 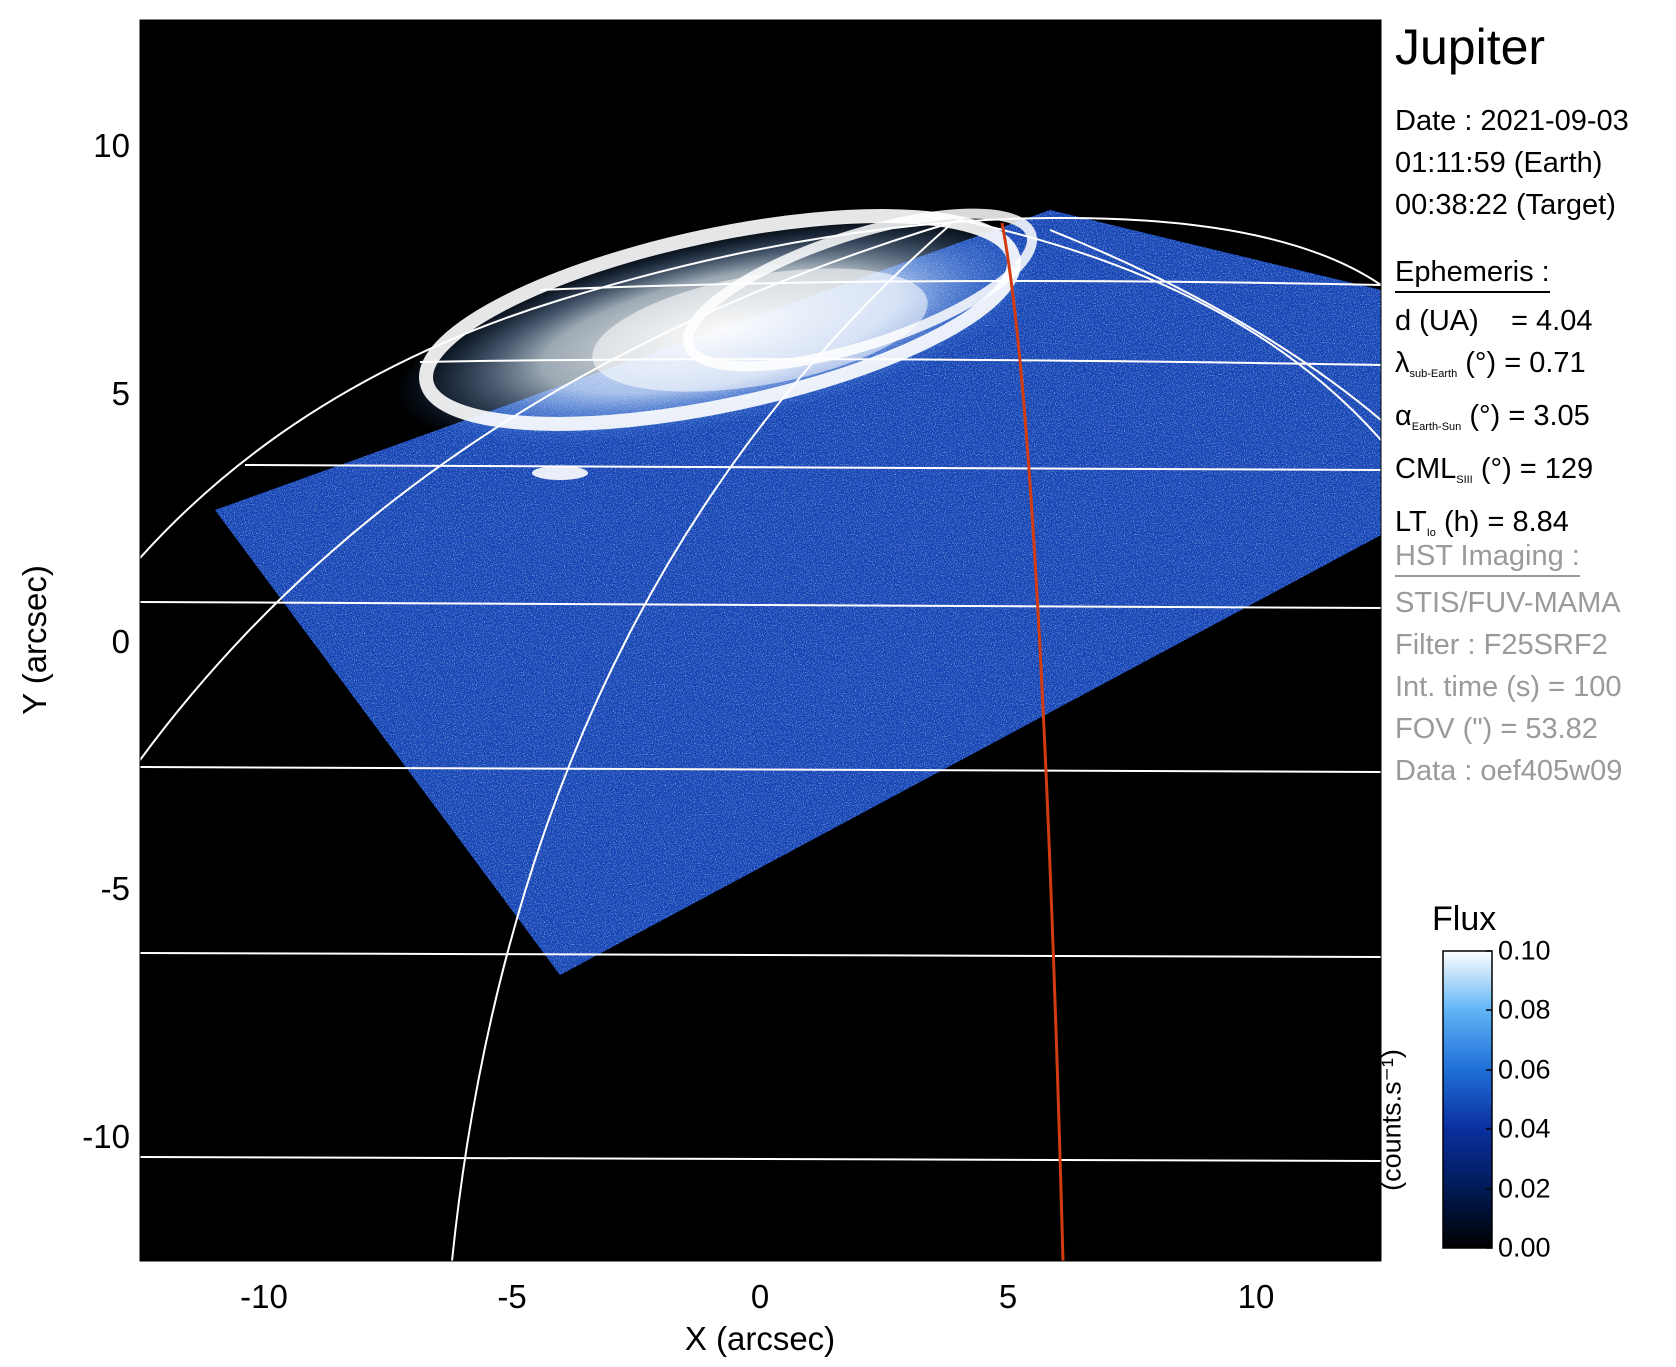 What do you see at coordinates (760, 1296) in the screenshot?
I see `x-tick-label: 0` at bounding box center [760, 1296].